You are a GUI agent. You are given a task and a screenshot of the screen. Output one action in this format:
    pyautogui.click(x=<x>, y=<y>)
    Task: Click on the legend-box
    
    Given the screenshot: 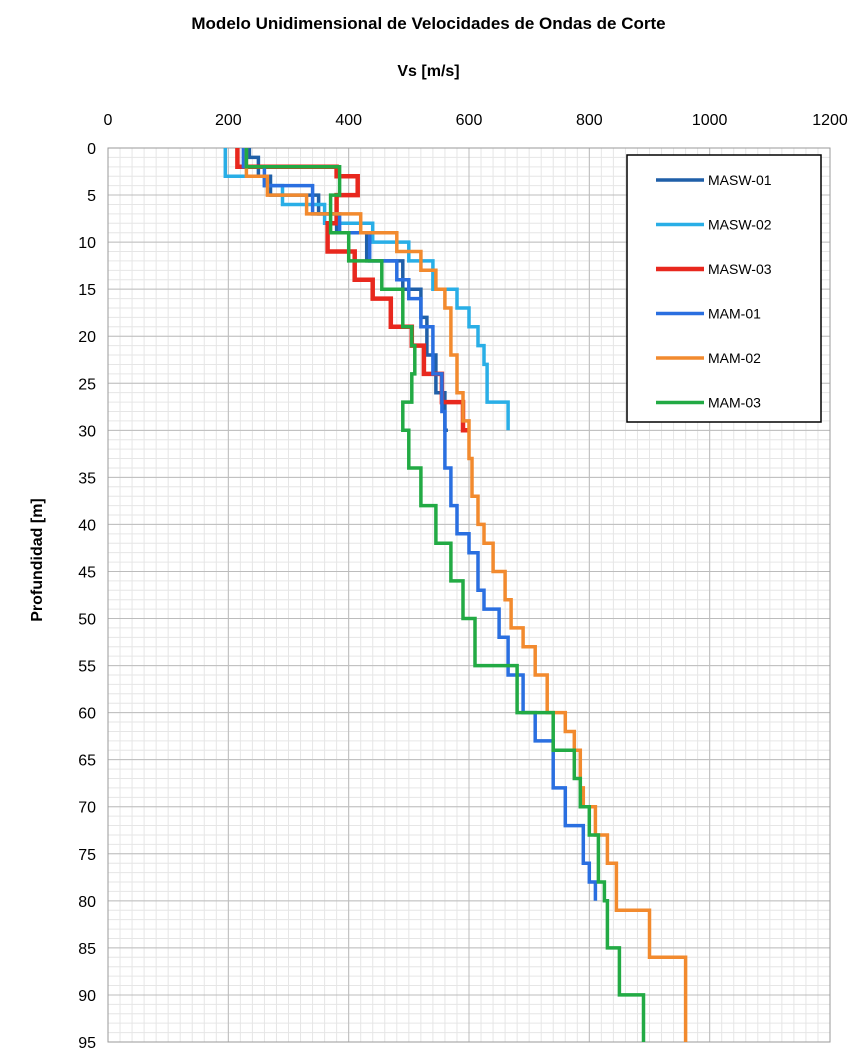 What is the action you would take?
    pyautogui.click(x=724, y=288)
    